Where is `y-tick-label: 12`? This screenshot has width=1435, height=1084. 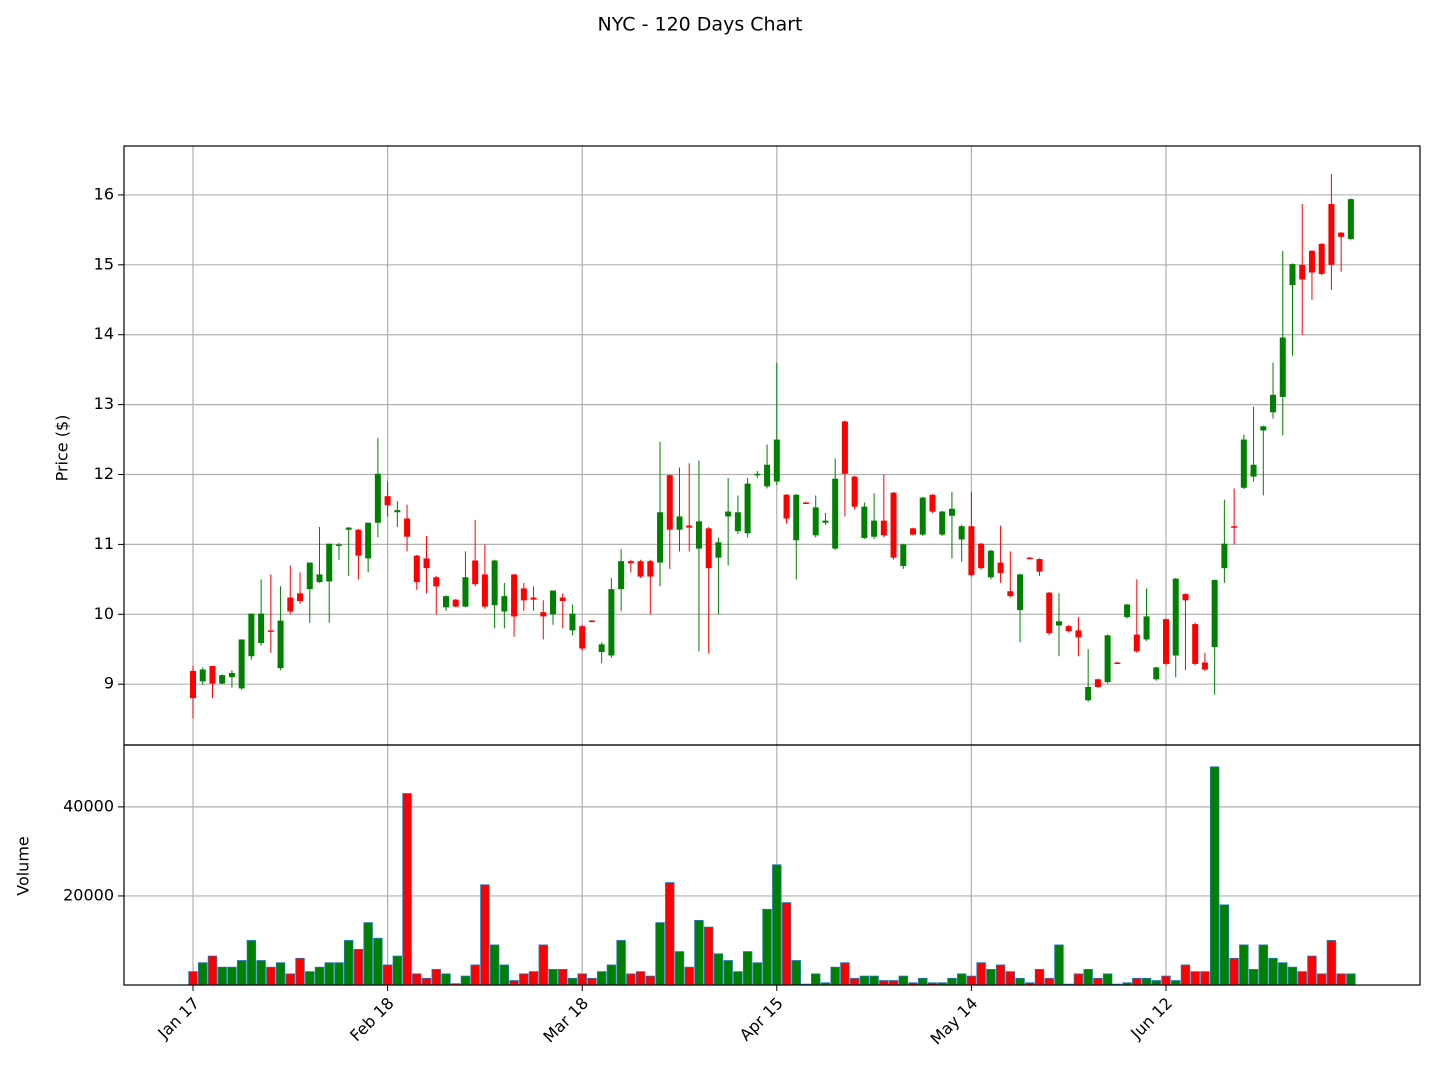 y-tick-label: 12 is located at coordinates (104, 473).